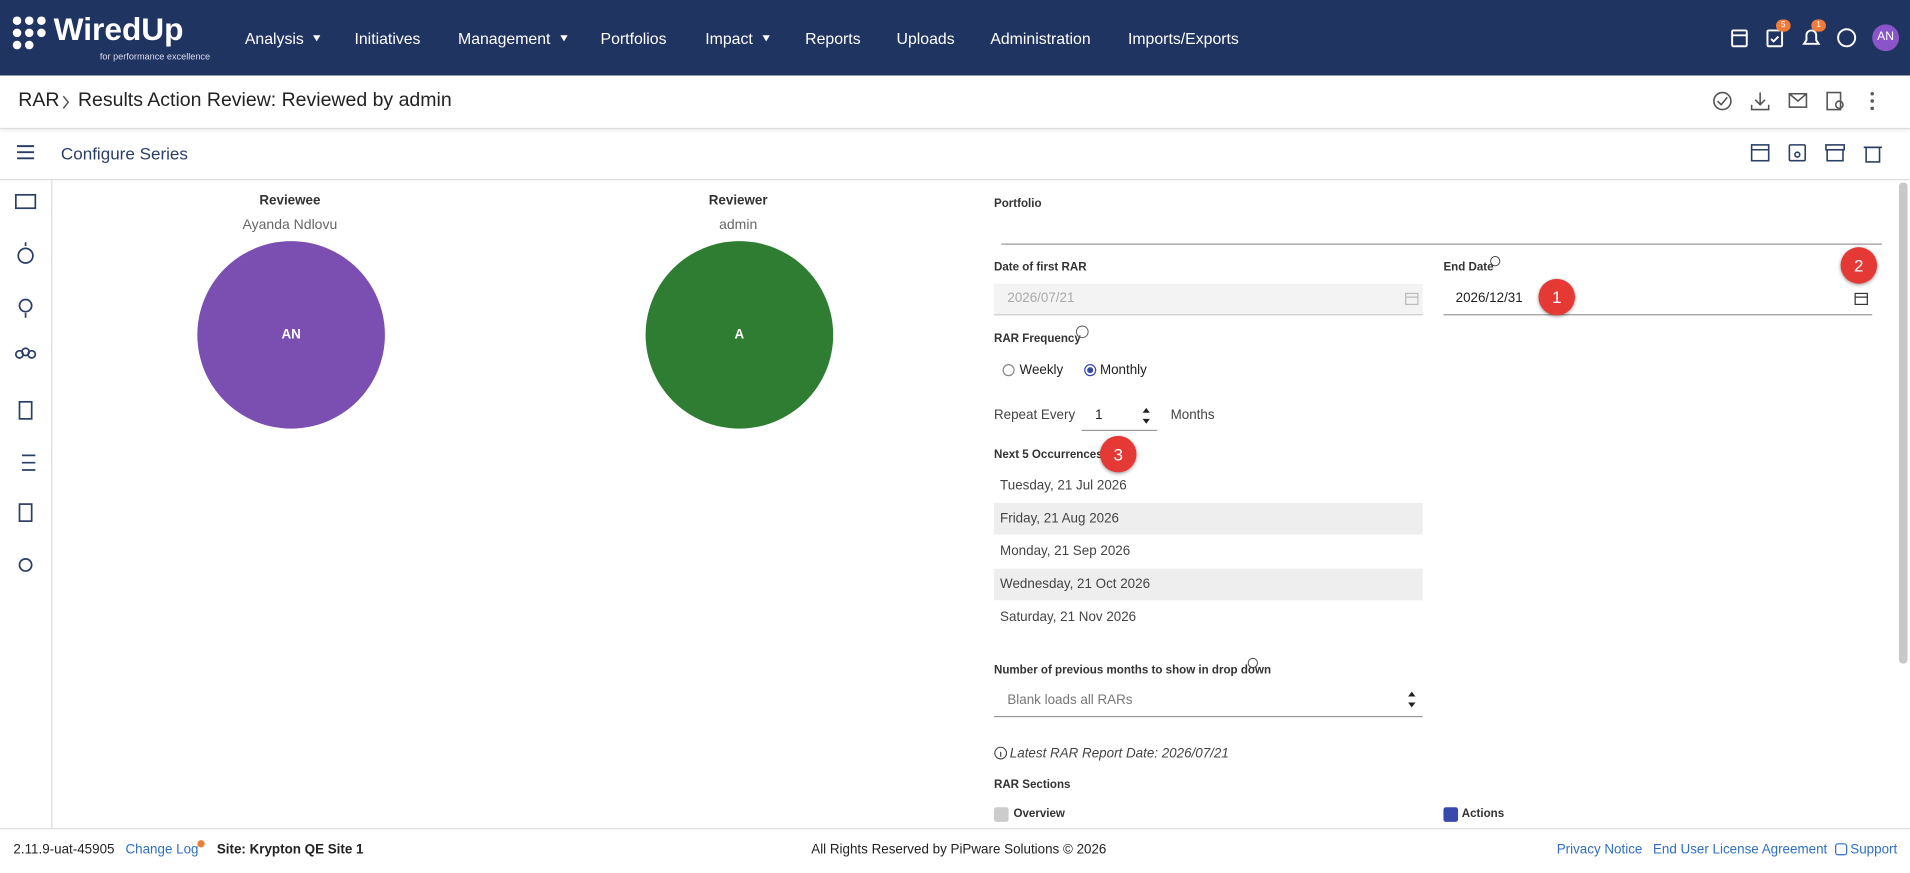 This screenshot has width=1910, height=873. I want to click on sections-label: RAR Sections, so click(1032, 785).